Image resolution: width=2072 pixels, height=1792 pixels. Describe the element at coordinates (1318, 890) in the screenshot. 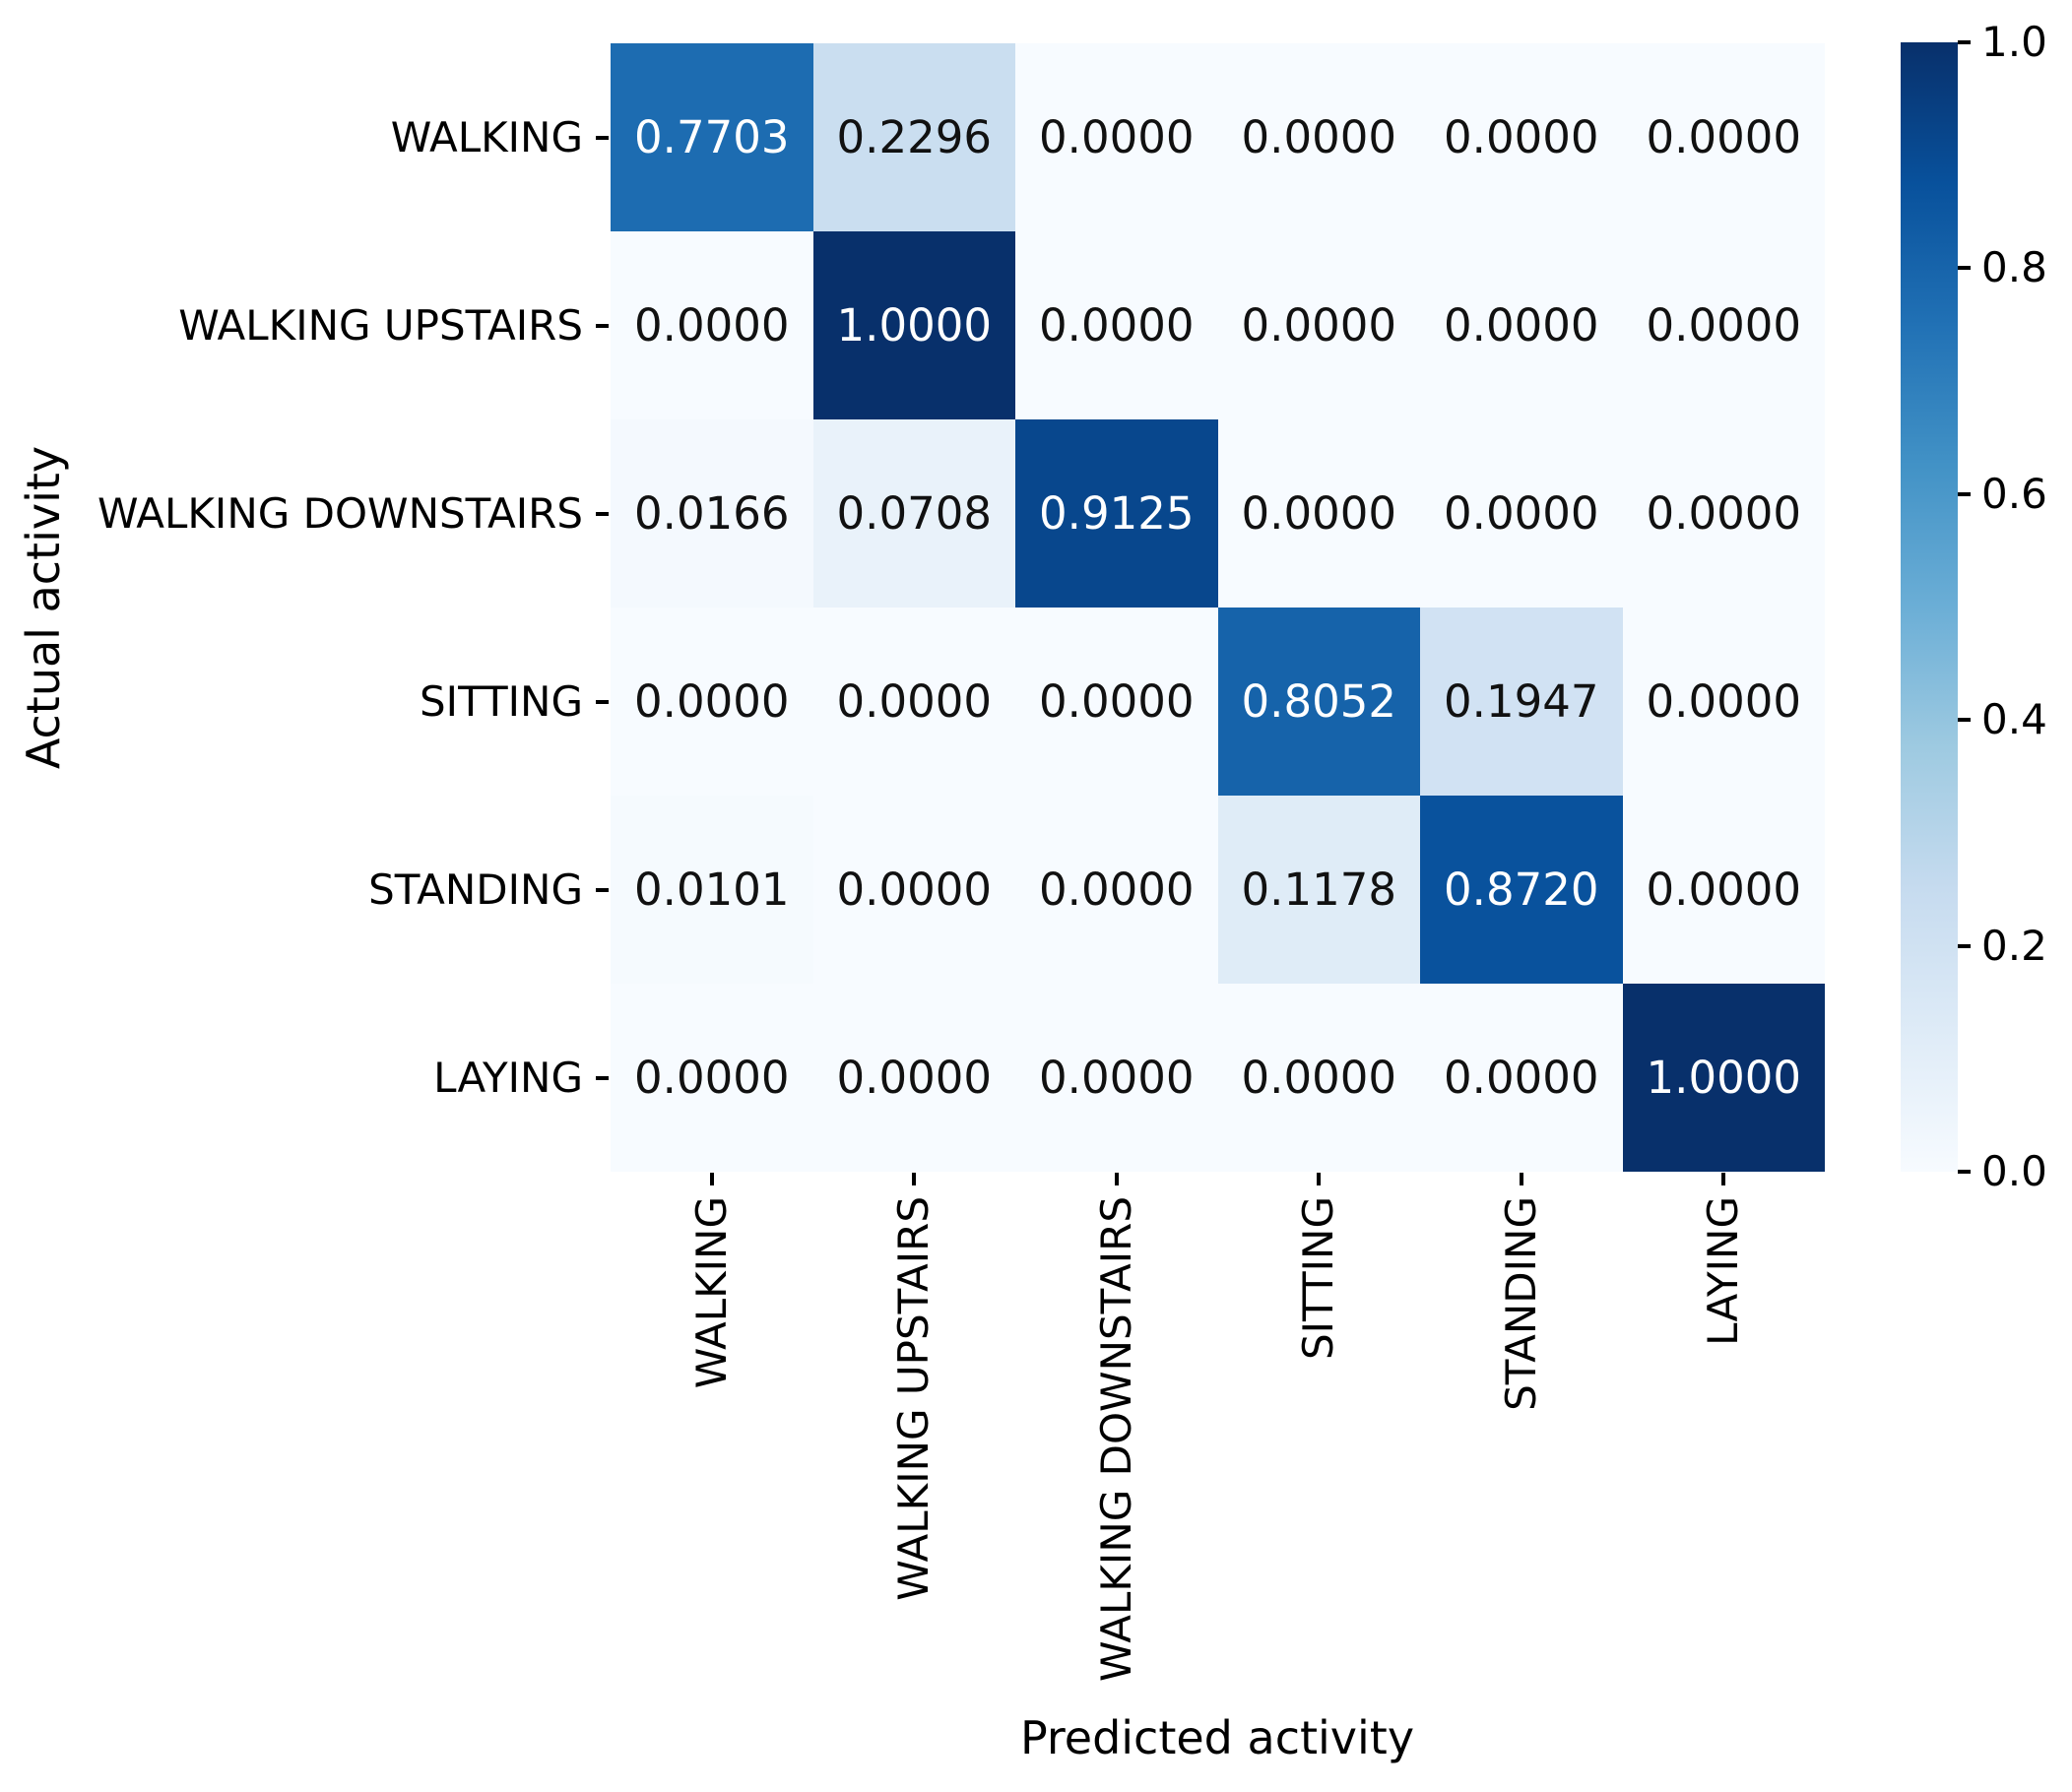

I see `heatmap-cell: 0.1178` at that location.